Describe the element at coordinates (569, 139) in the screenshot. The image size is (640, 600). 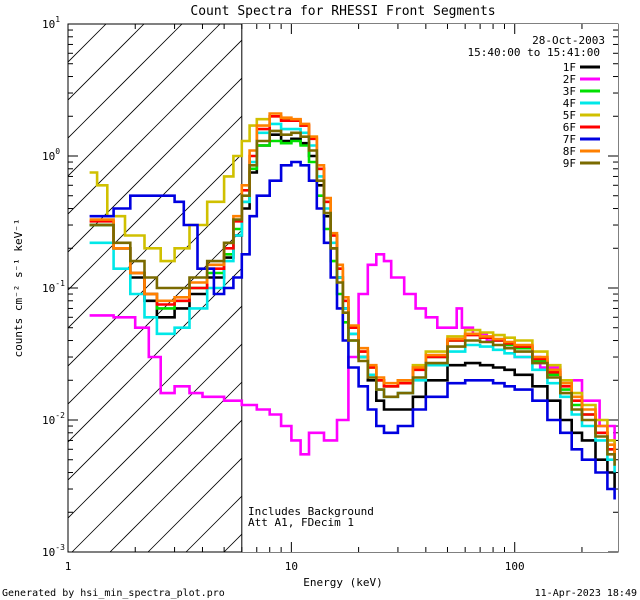
I see `legend-label: 7F` at that location.